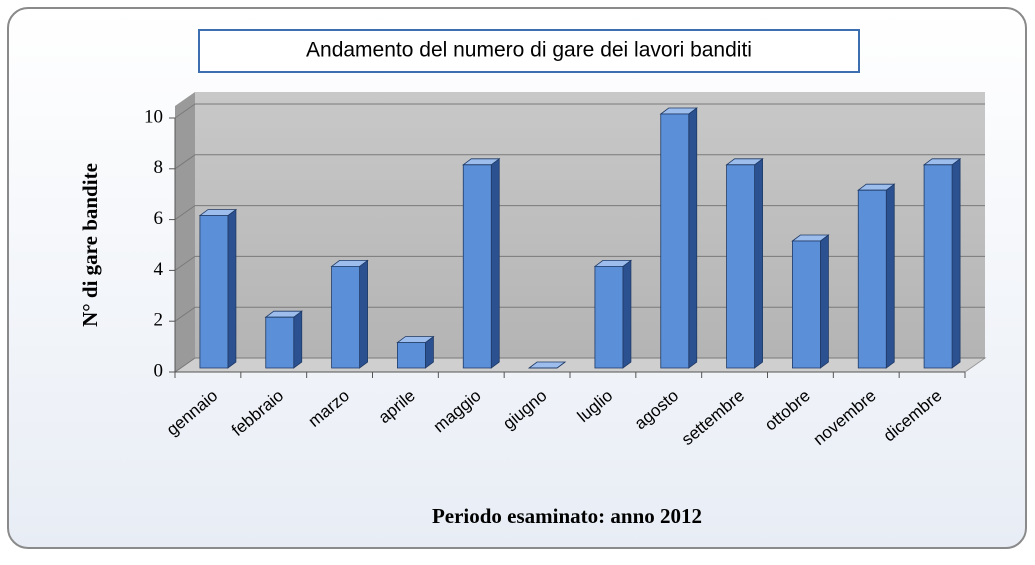 The height and width of the screenshot is (565, 1035). What do you see at coordinates (185, 232) in the screenshot?
I see `side-wall` at bounding box center [185, 232].